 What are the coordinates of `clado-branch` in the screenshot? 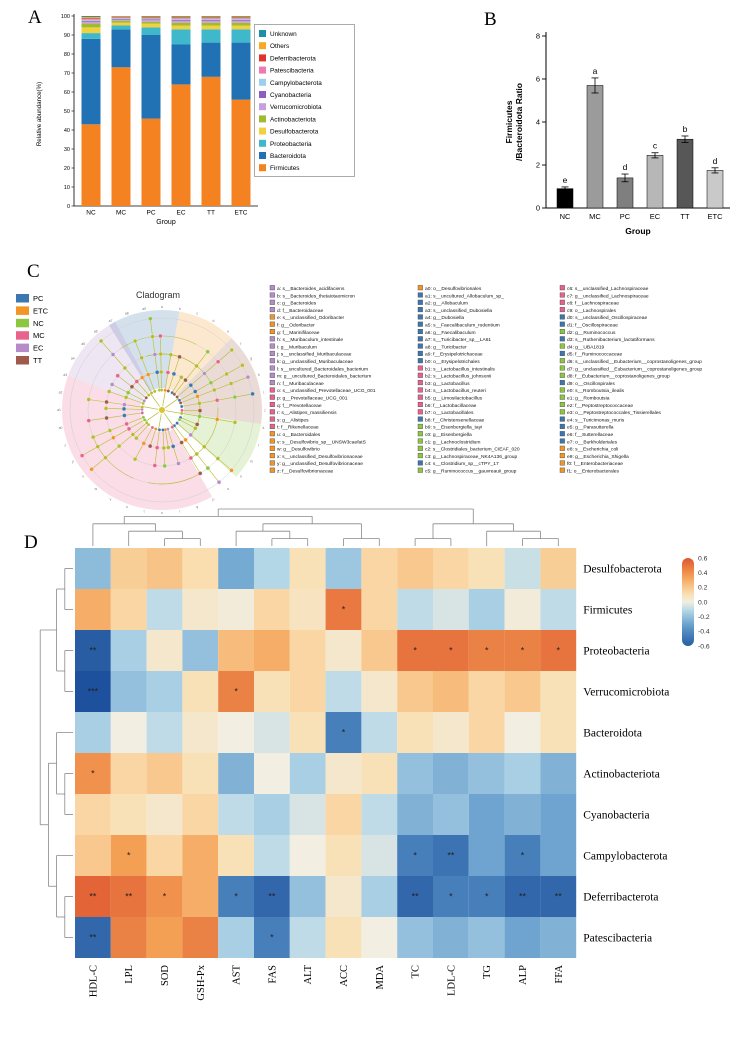 It's located at (150, 408).